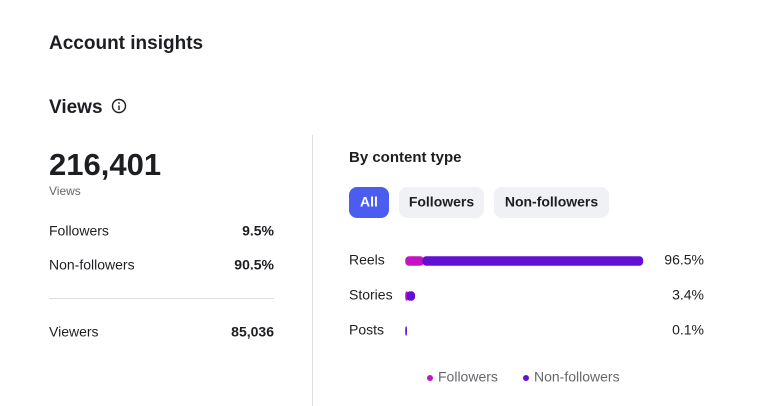 The width and height of the screenshot is (771, 406). I want to click on total-label: 96.5%, so click(684, 260).